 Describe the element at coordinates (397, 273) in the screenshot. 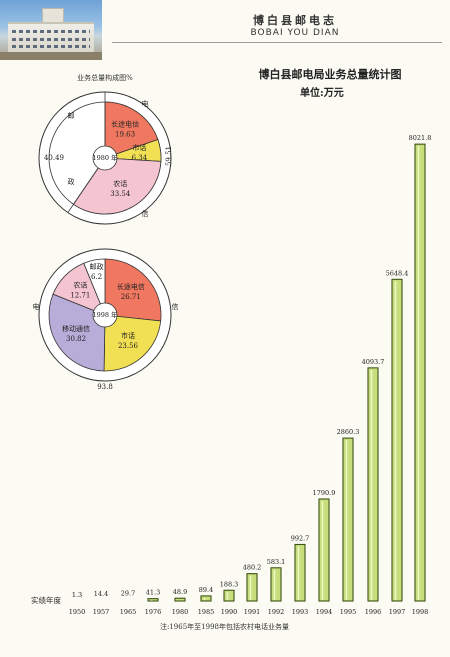

I see `bar-value-label: 5648.4` at that location.